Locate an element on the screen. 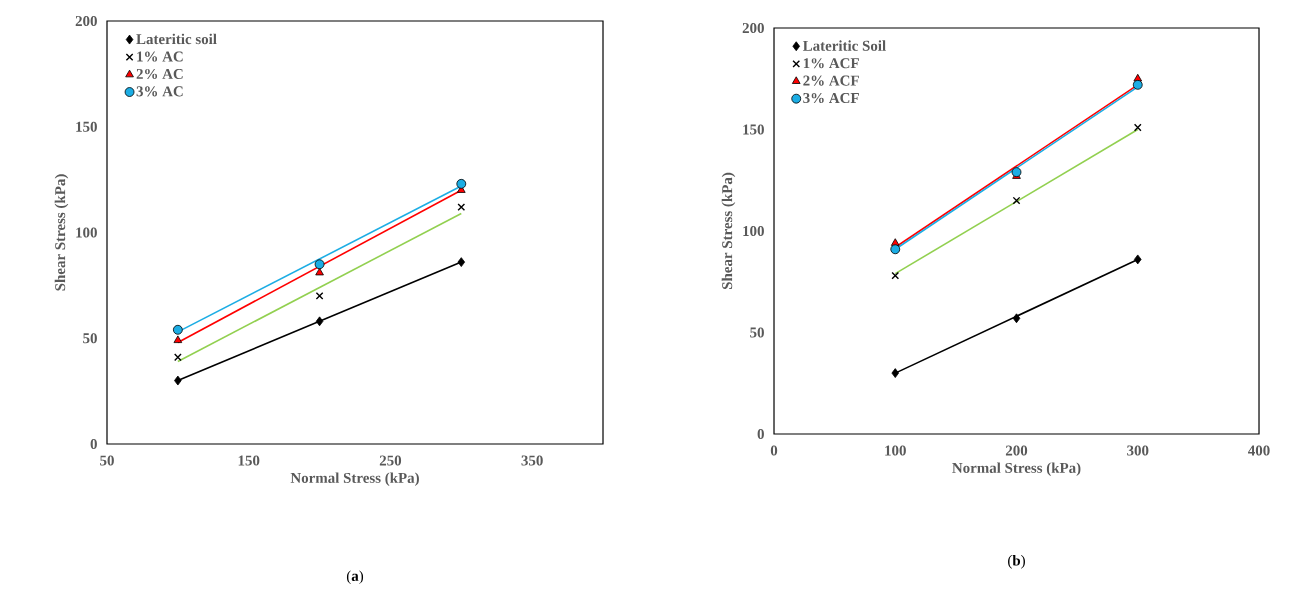  x-tick-label: 250 is located at coordinates (390, 460).